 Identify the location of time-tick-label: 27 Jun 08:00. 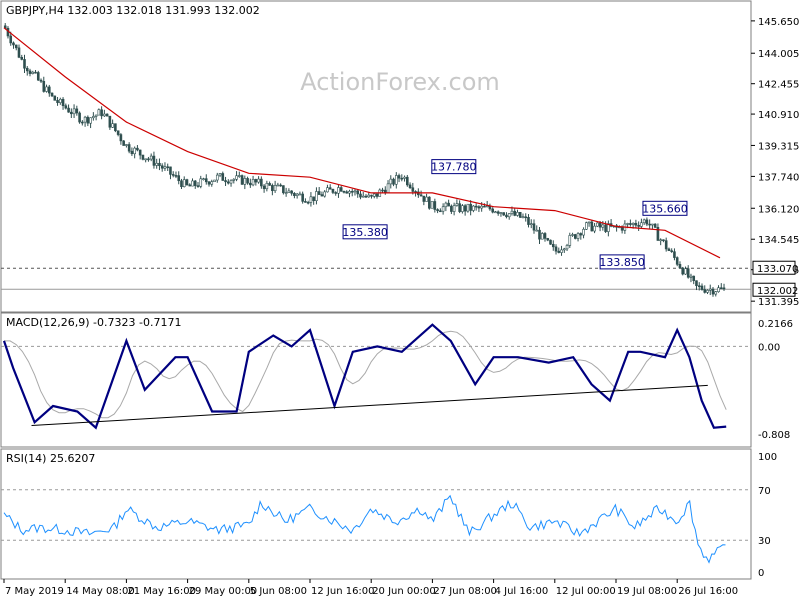
(465, 591).